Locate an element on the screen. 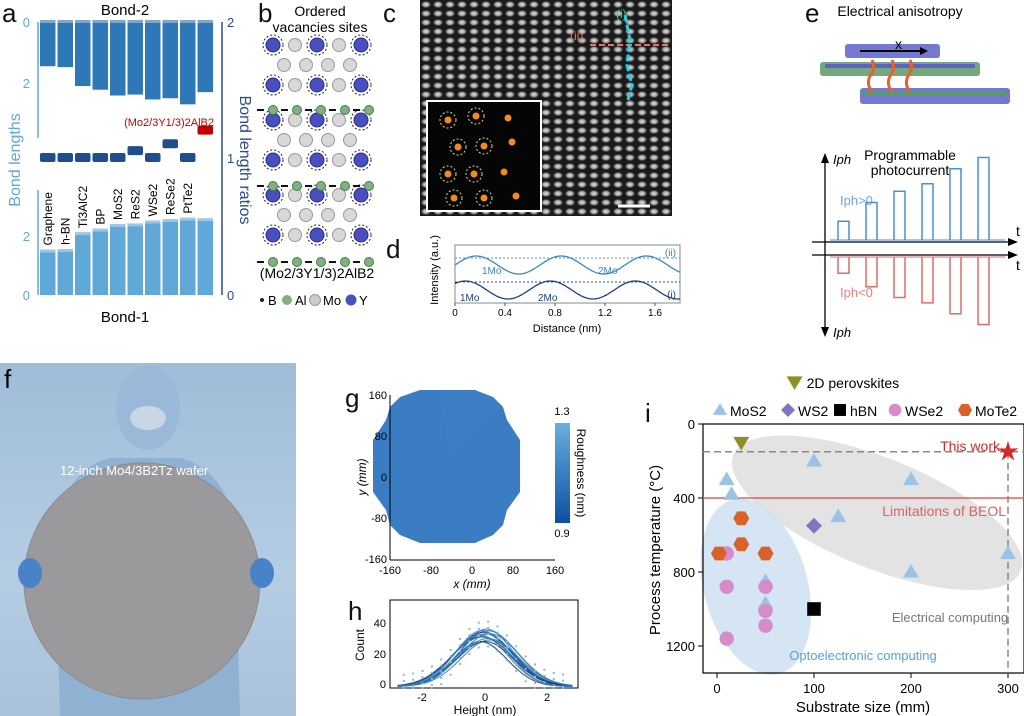 The image size is (1024, 716). this-work-label: This work is located at coordinates (970, 446).